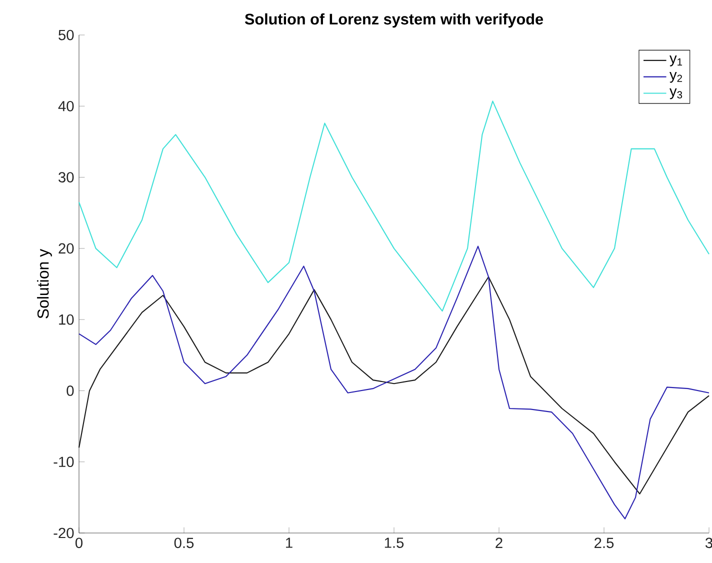 Image resolution: width=712 pixels, height=563 pixels. Describe the element at coordinates (289, 543) in the screenshot. I see `x-tick-label: 1` at that location.